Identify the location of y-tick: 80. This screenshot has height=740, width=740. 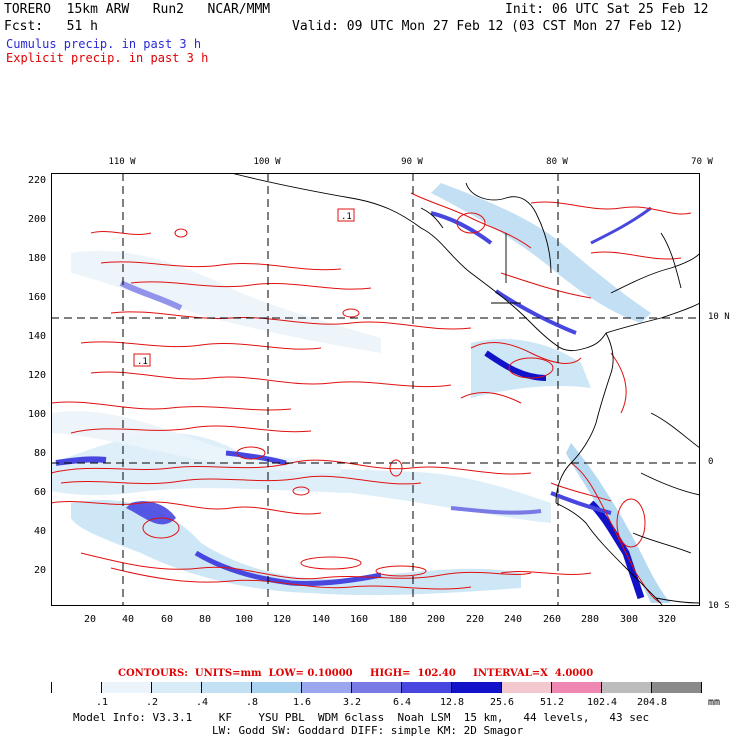
(39, 453).